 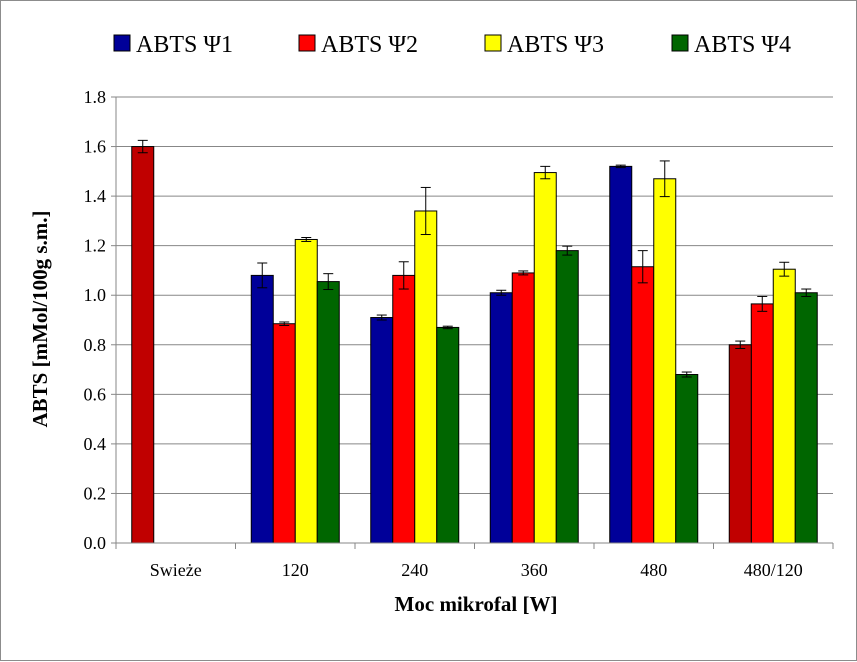 I want to click on x-tick-label: 360, so click(x=534, y=570).